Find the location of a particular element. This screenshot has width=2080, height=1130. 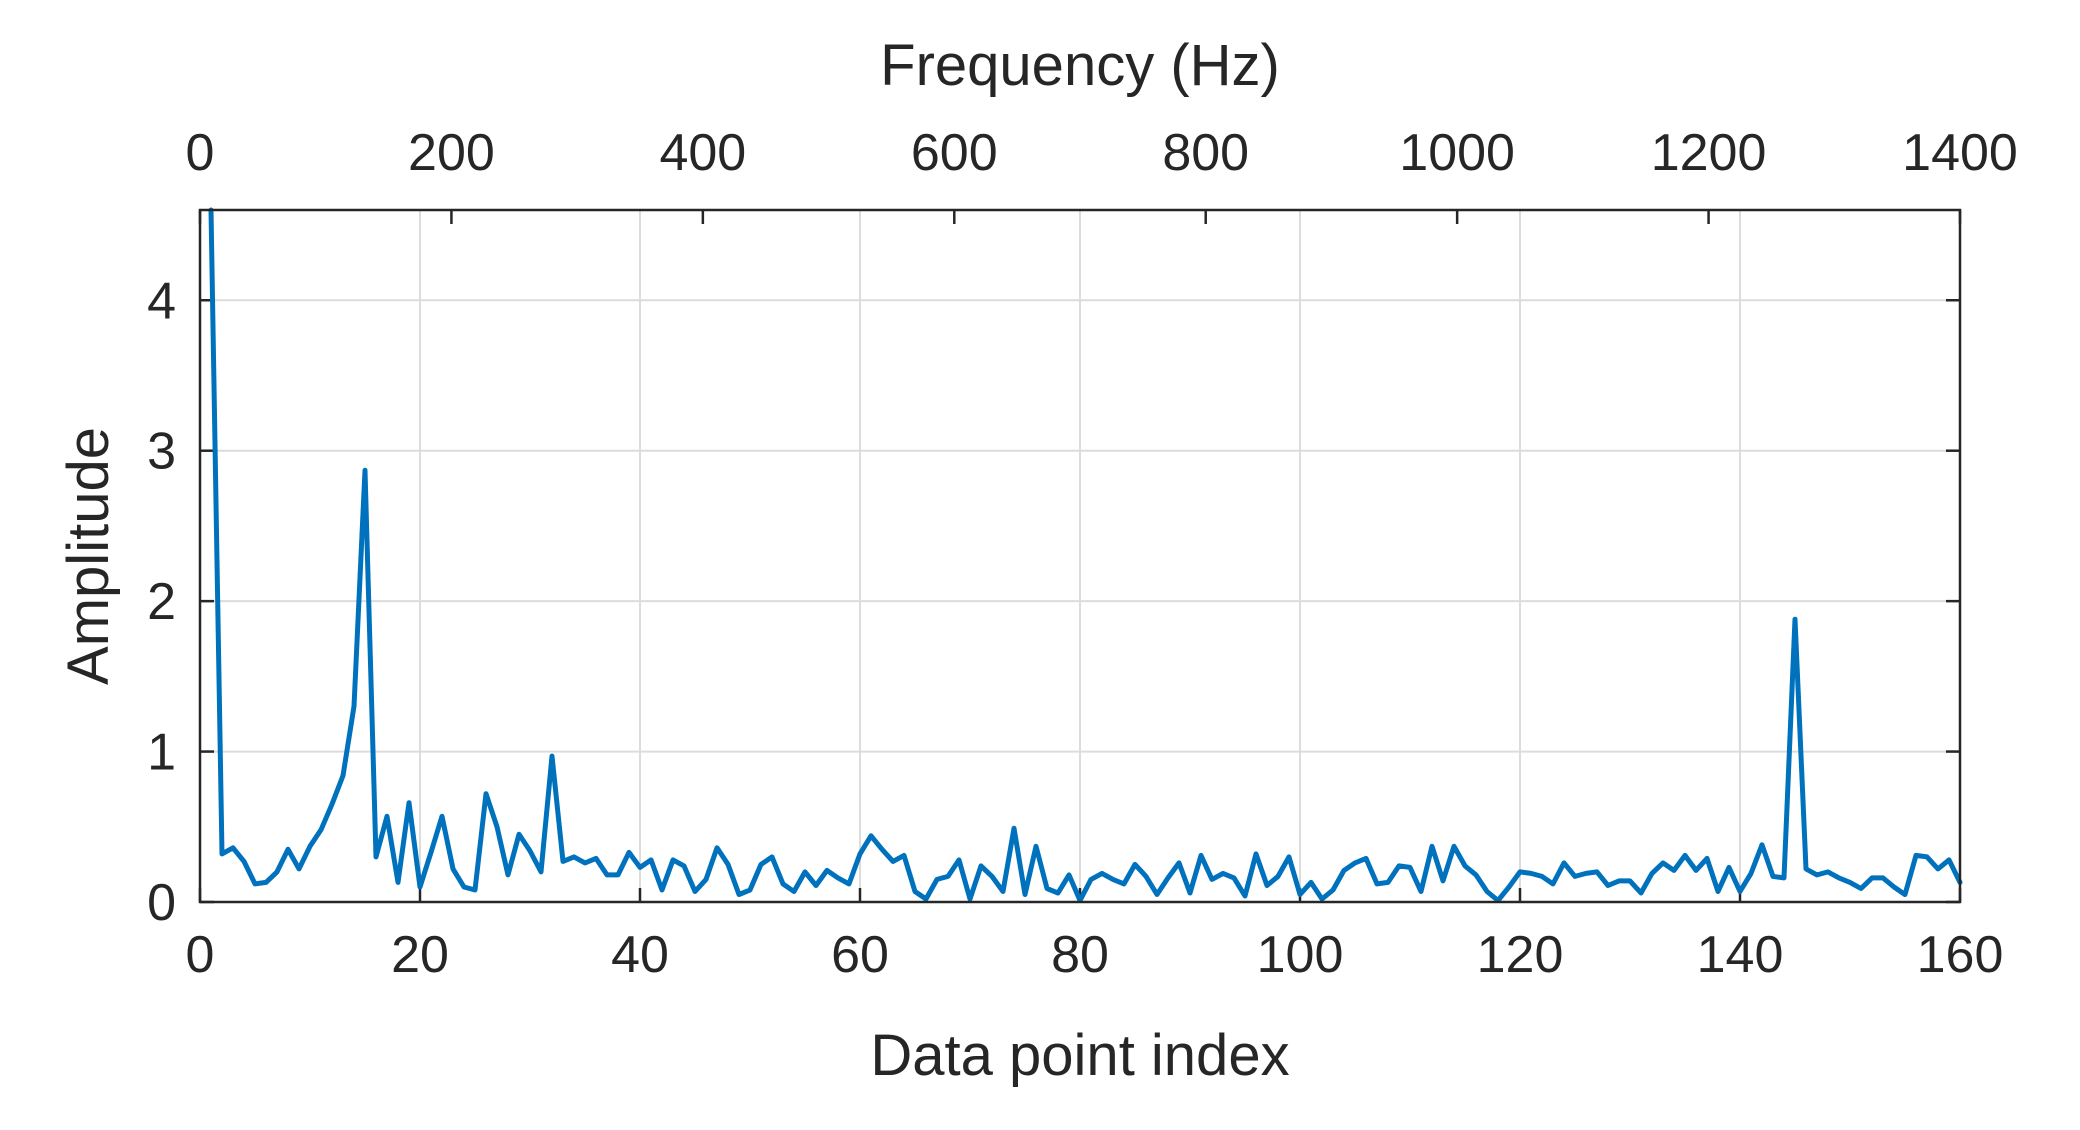

x-tick-labels: 0 20 40 60 80 100 120 140 160 is located at coordinates (1095, 955).